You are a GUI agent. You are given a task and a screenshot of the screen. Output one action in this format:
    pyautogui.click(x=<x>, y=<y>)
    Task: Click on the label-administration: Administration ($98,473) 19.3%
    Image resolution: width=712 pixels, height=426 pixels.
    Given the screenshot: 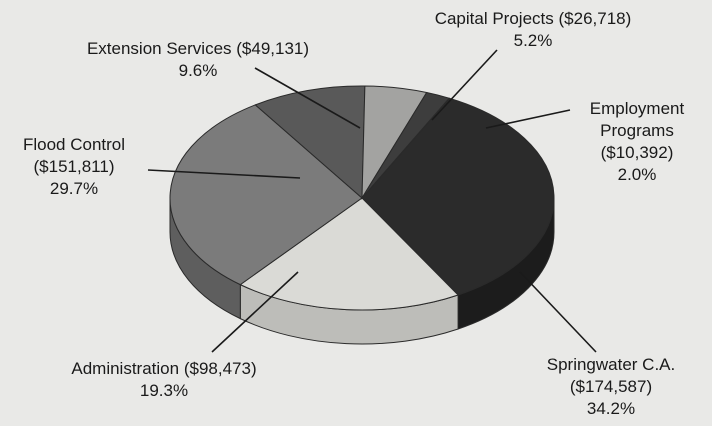 What is the action you would take?
    pyautogui.click(x=164, y=380)
    